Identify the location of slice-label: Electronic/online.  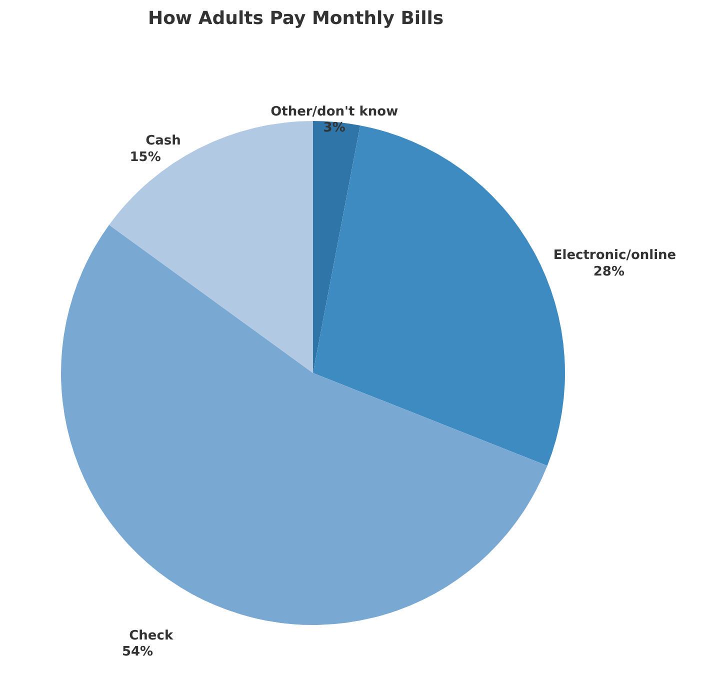
(614, 256).